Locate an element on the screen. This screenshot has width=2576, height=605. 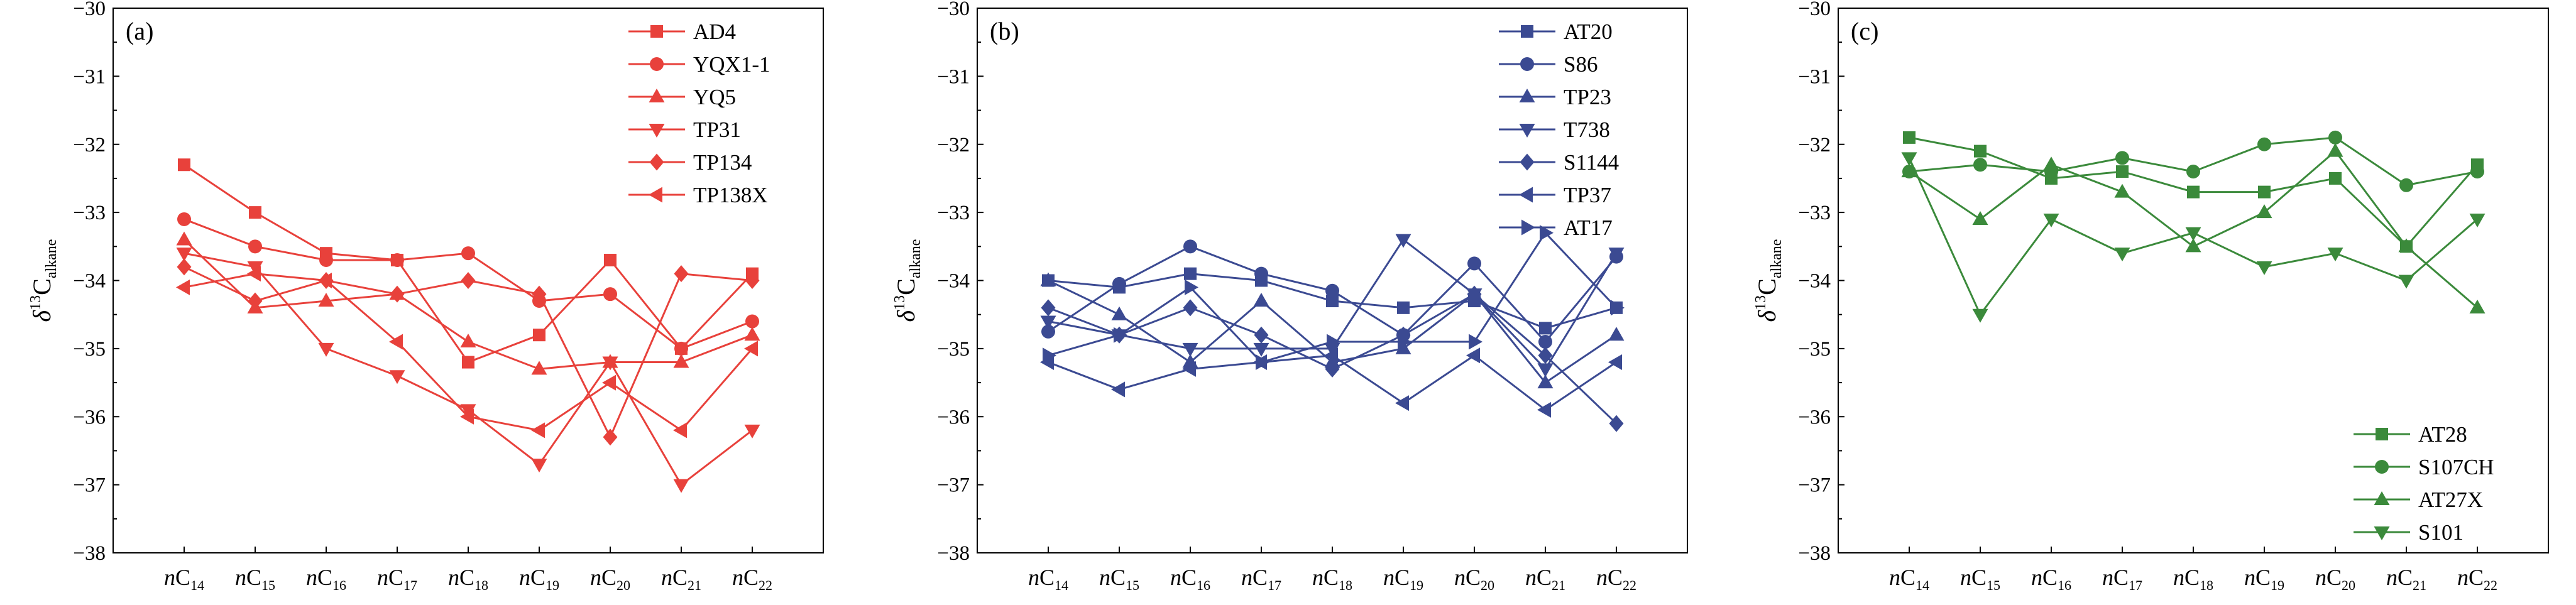
legend-label: T738 is located at coordinates (1587, 129).